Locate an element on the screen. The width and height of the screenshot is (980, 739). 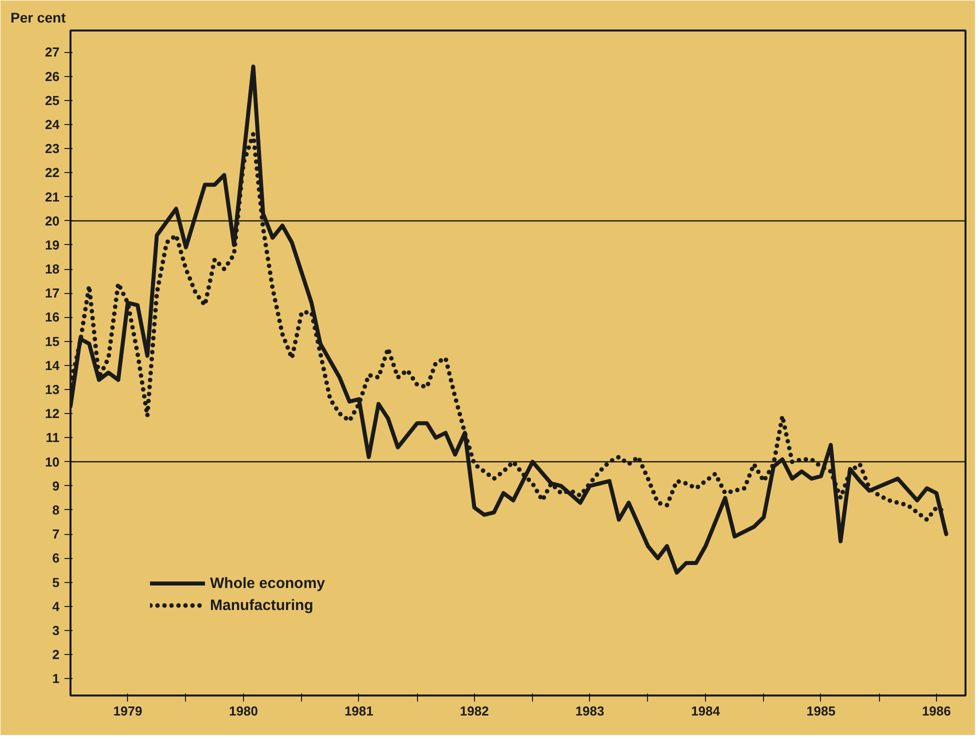
y-tick-label: 17 is located at coordinates (52, 293).